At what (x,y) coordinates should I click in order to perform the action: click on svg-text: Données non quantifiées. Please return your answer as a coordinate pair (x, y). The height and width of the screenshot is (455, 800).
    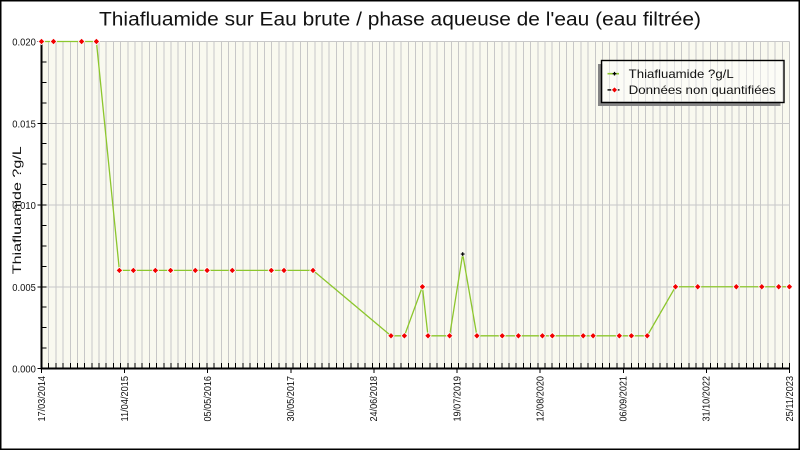
    Looking at the image, I should click on (702, 90).